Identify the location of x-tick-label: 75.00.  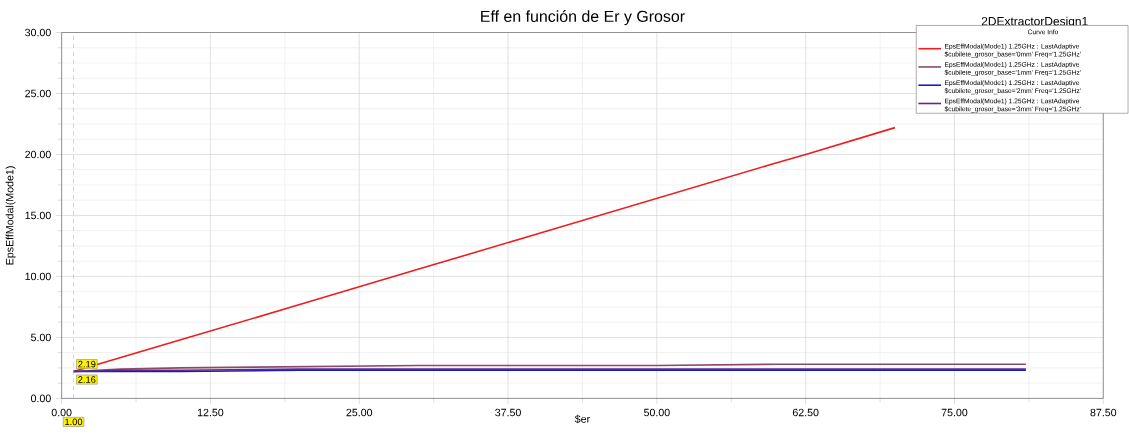
(954, 412).